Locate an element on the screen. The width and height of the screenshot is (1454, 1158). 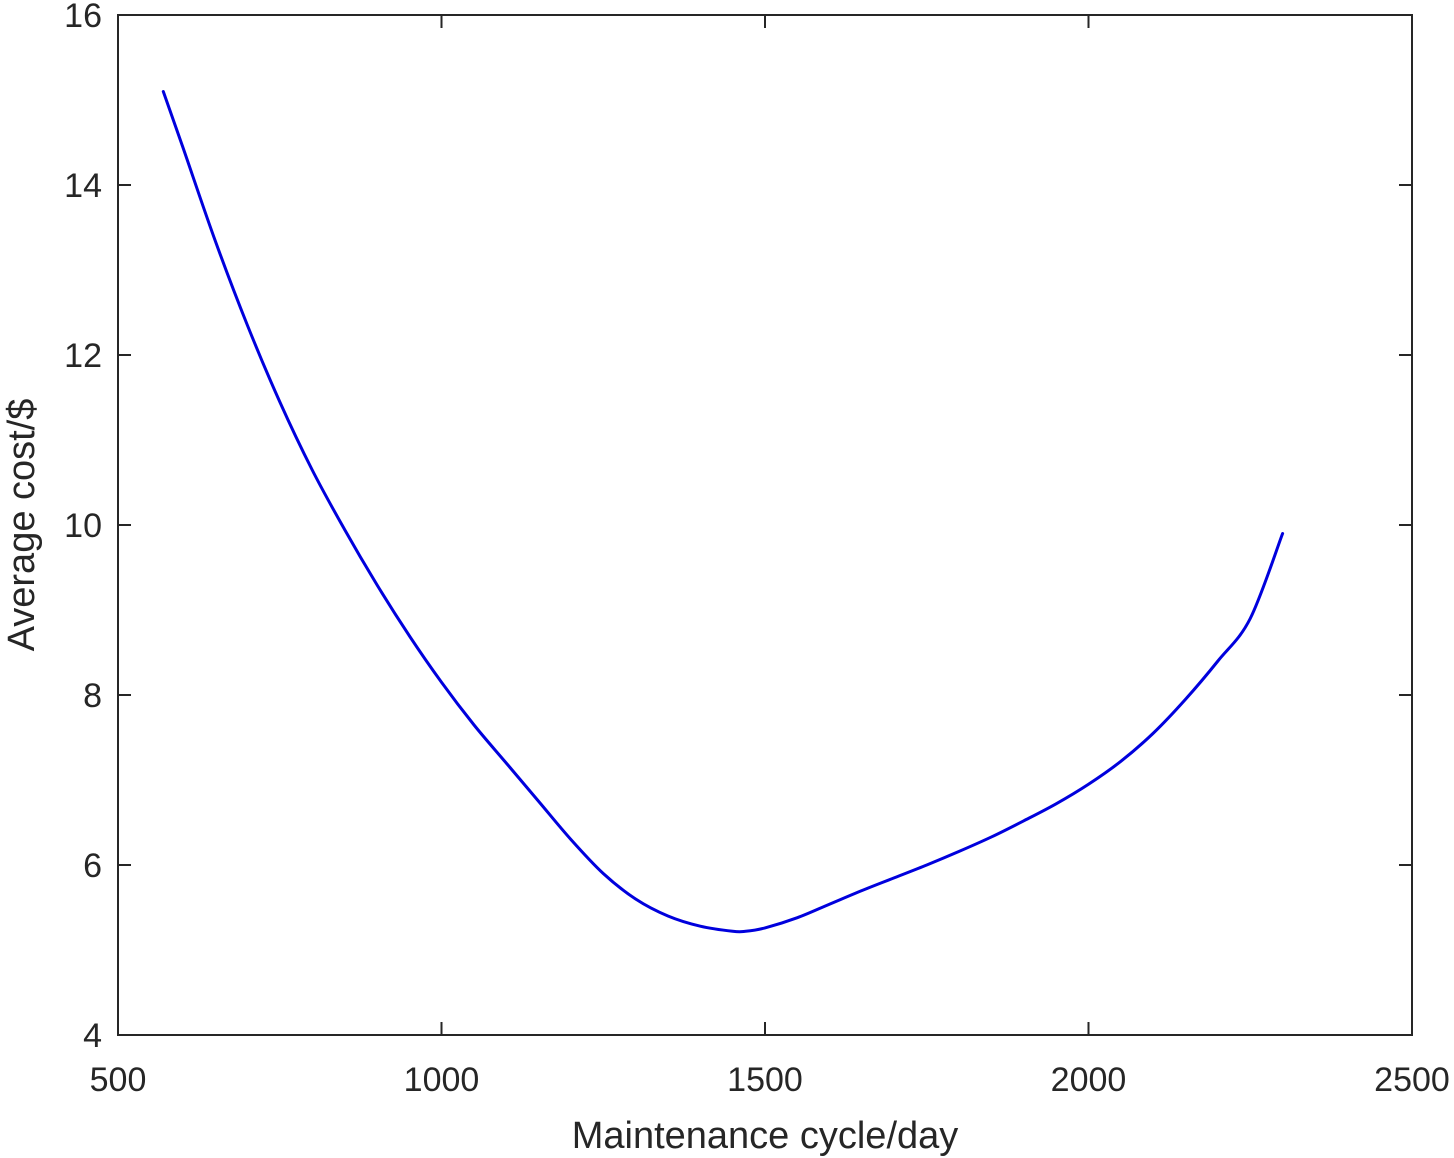
x-tick-label: 500 is located at coordinates (118, 1080).